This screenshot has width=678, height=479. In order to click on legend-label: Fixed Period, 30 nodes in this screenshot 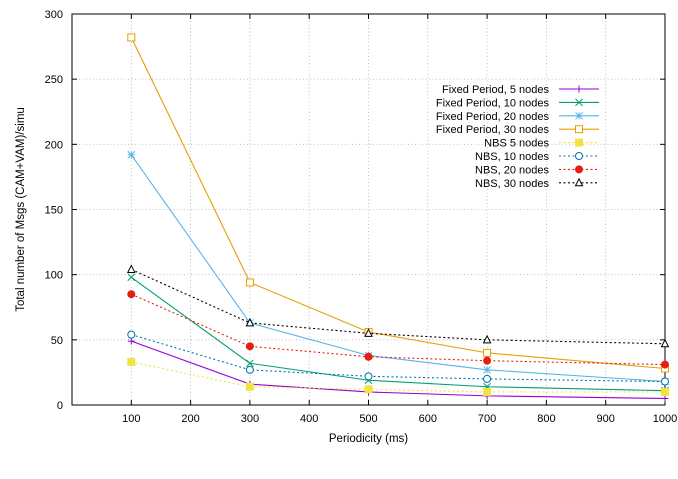, I will do `click(493, 130)`.